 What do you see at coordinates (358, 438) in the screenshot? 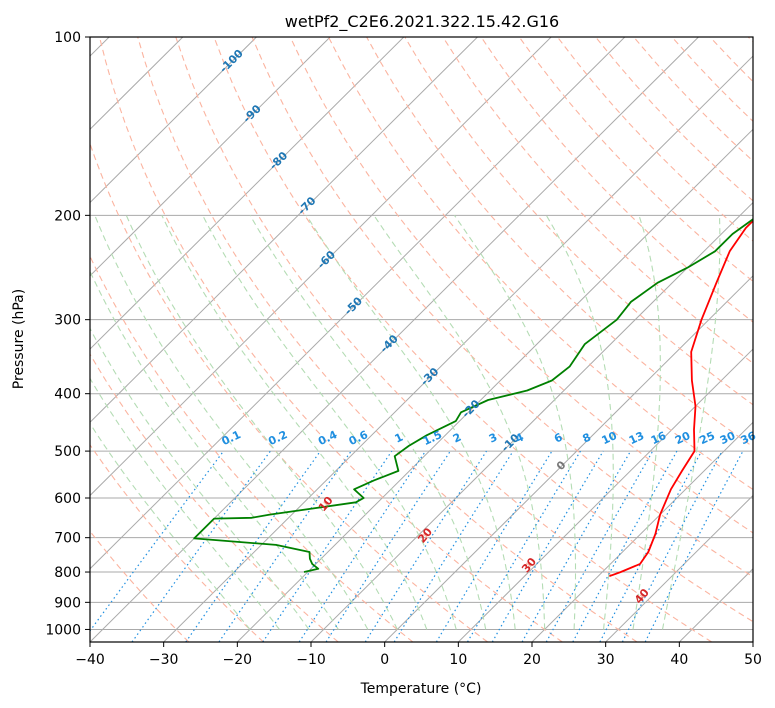
I see `mixing-ratio-label: 0.6` at bounding box center [358, 438].